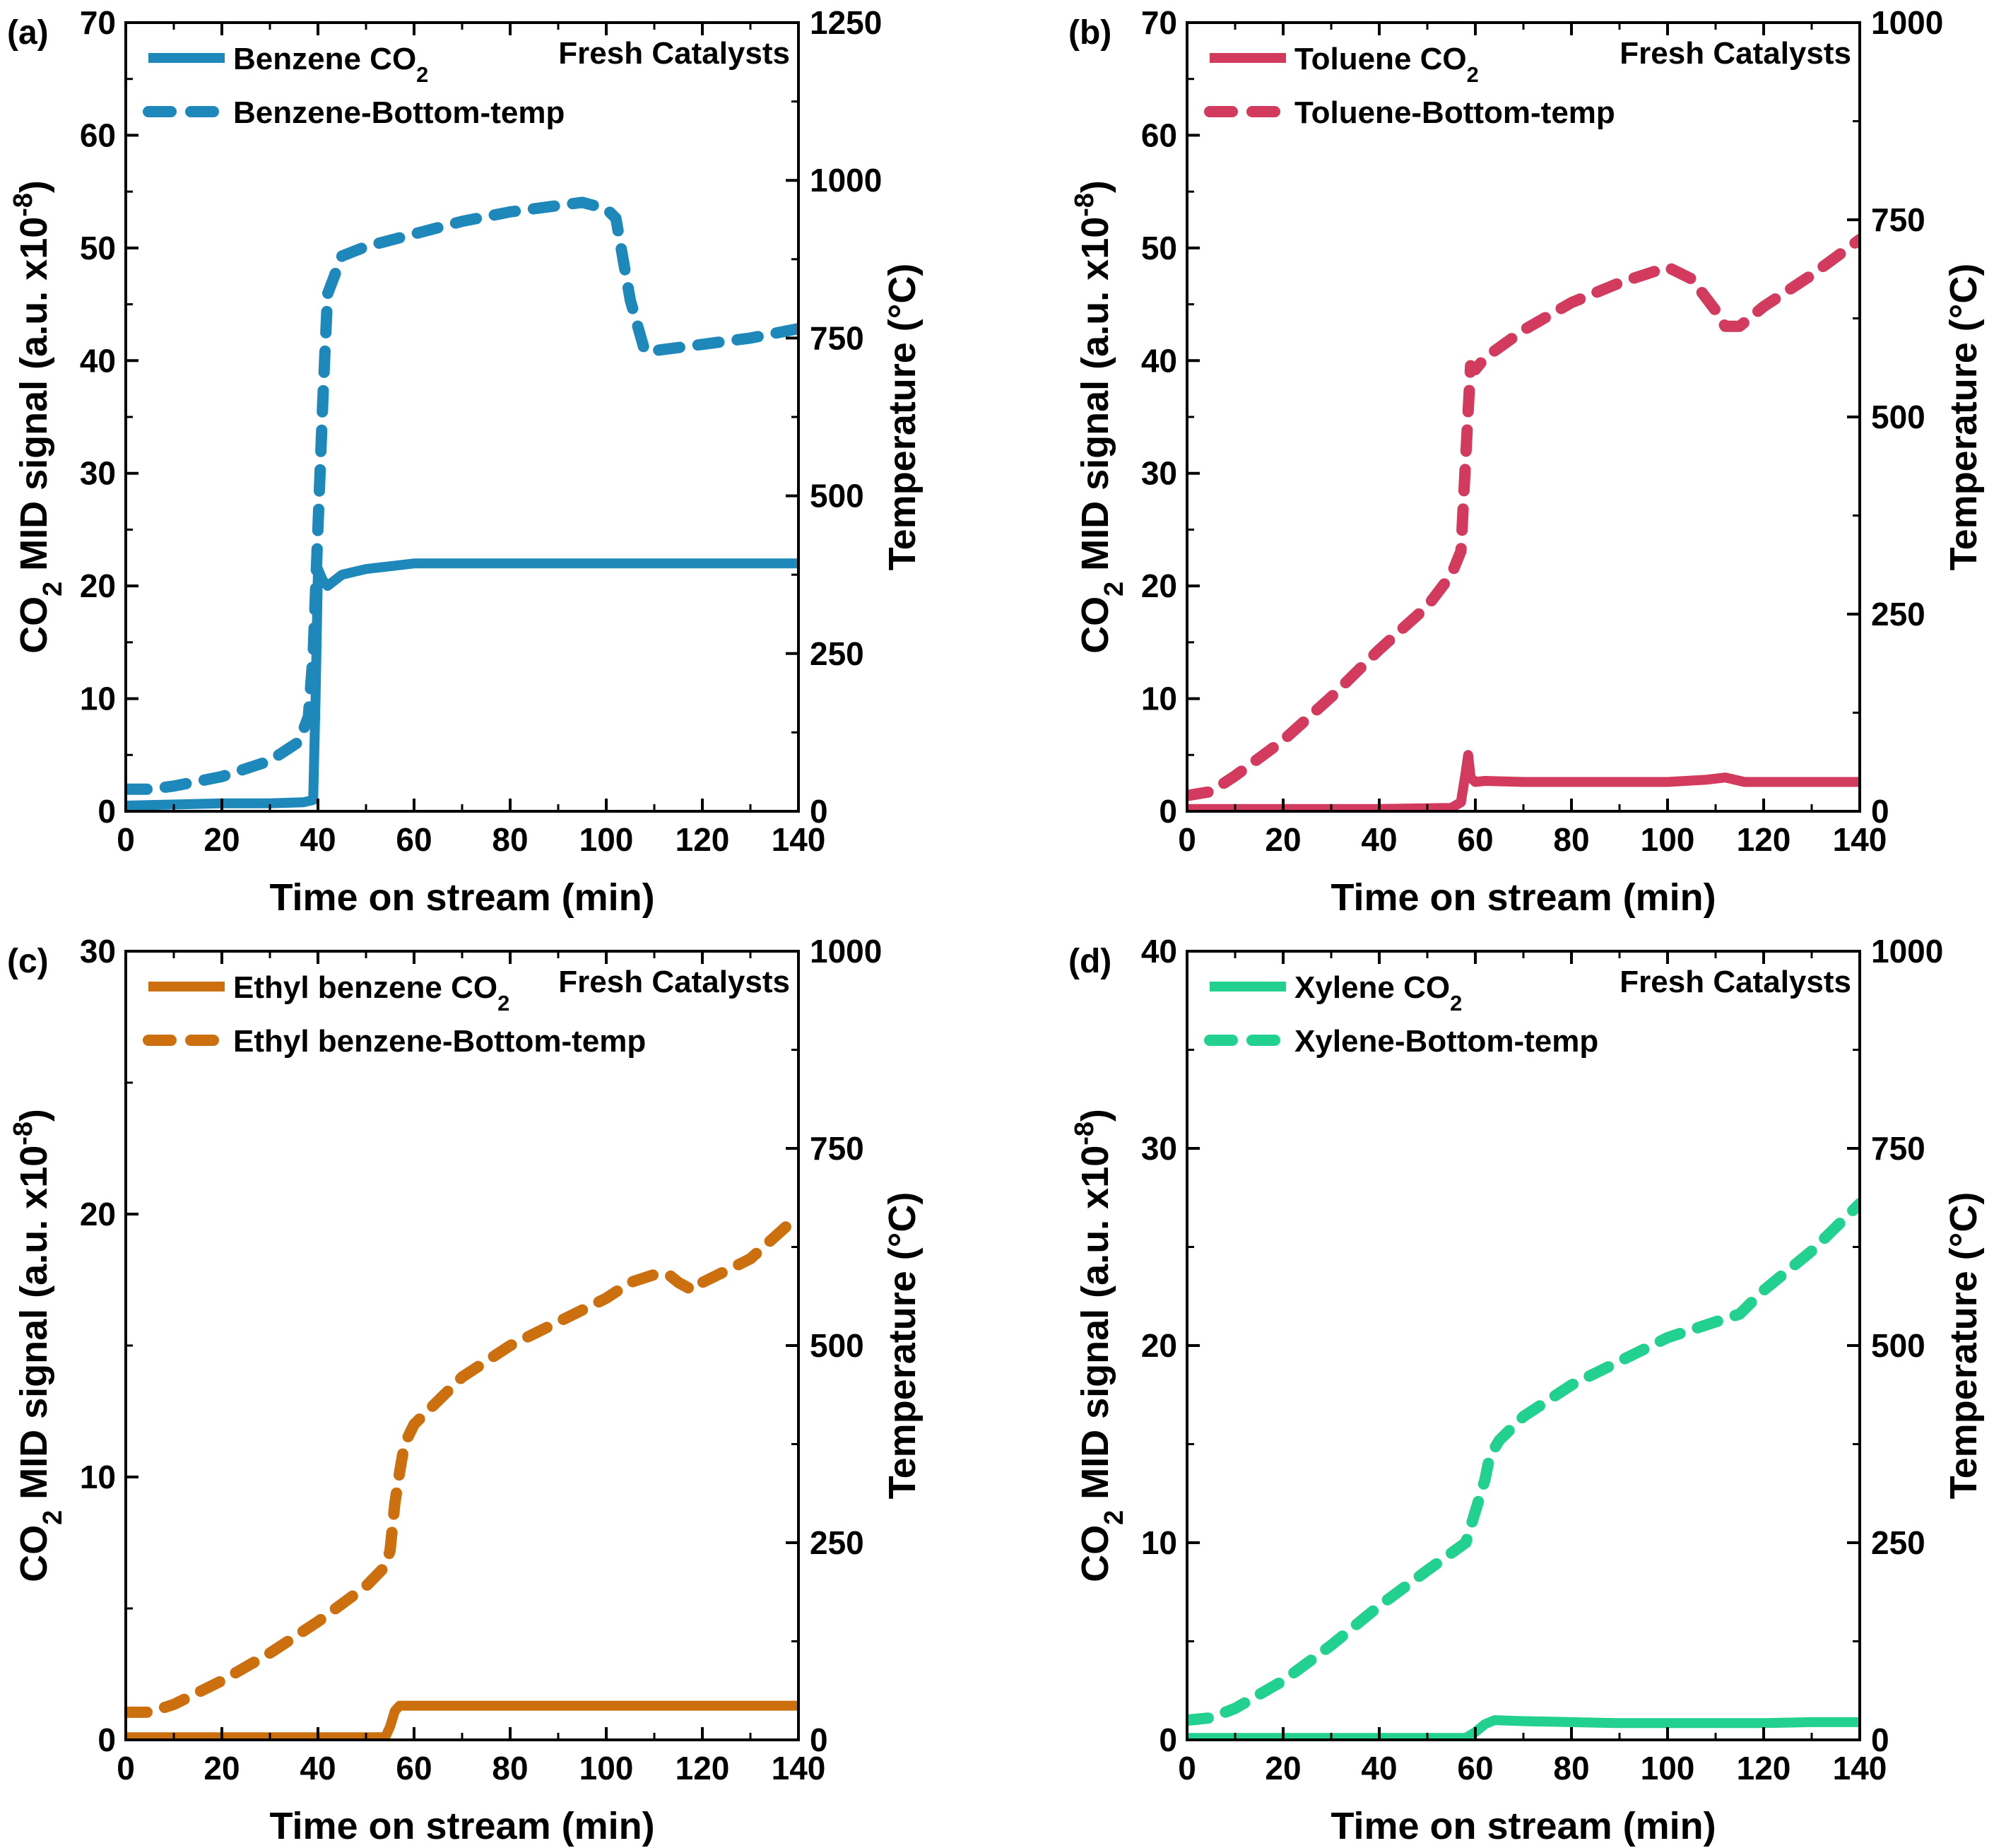 This screenshot has width=1994, height=1848. What do you see at coordinates (1446, 1041) in the screenshot?
I see `legend-label: Xylene-Bottom-temp` at bounding box center [1446, 1041].